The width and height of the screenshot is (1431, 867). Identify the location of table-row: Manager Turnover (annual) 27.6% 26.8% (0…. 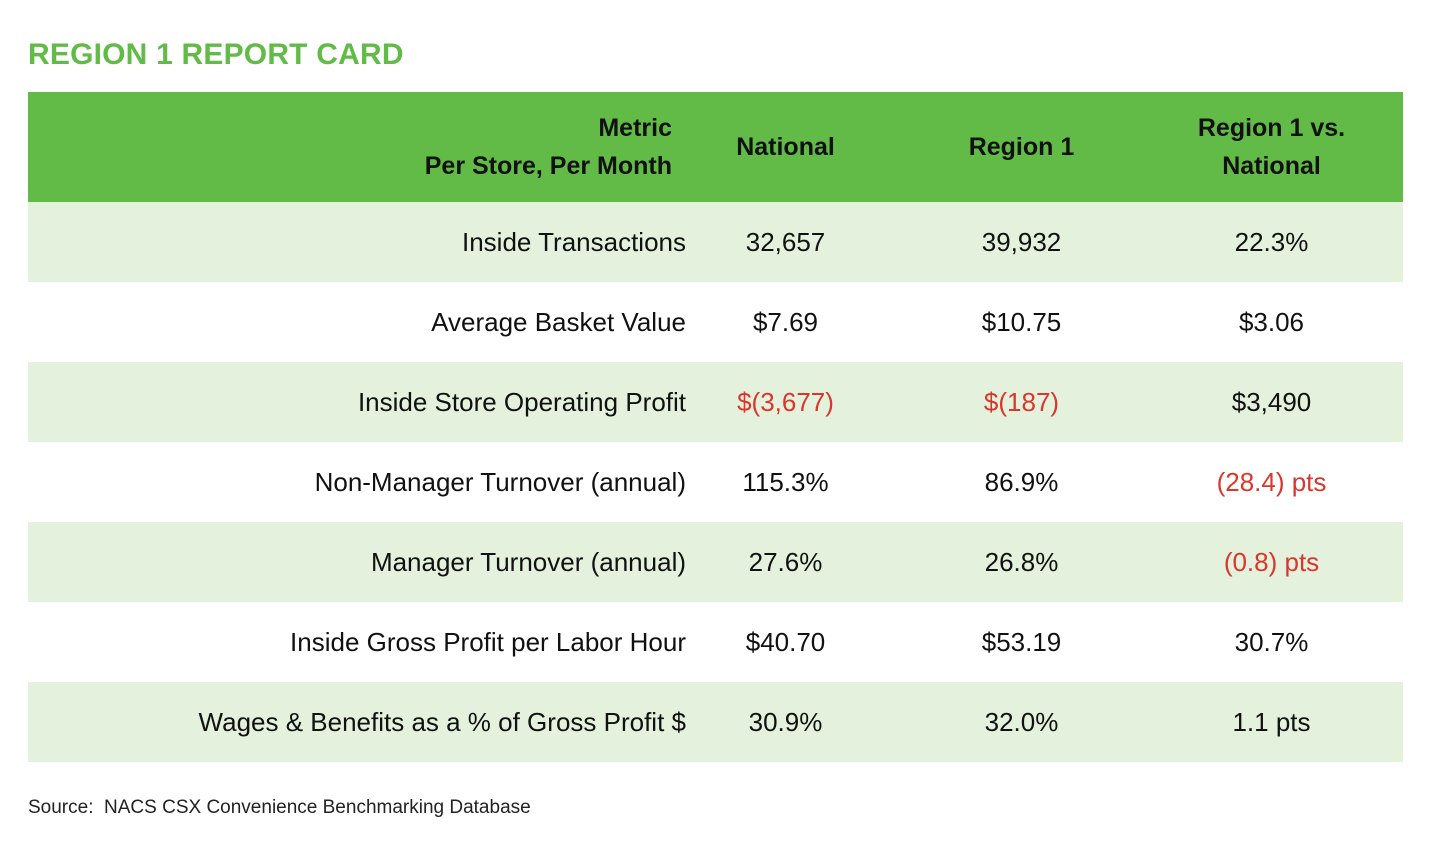
(715, 562).